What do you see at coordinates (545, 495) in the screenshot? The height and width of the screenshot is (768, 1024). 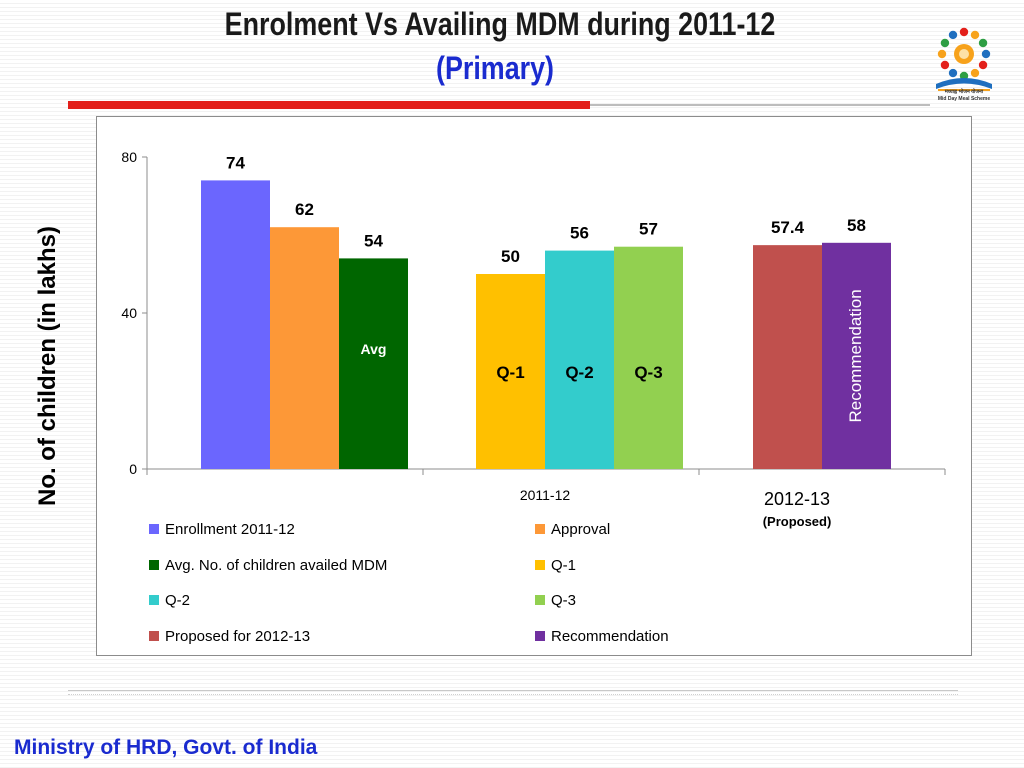 I see `x-category-label: 2011-12` at bounding box center [545, 495].